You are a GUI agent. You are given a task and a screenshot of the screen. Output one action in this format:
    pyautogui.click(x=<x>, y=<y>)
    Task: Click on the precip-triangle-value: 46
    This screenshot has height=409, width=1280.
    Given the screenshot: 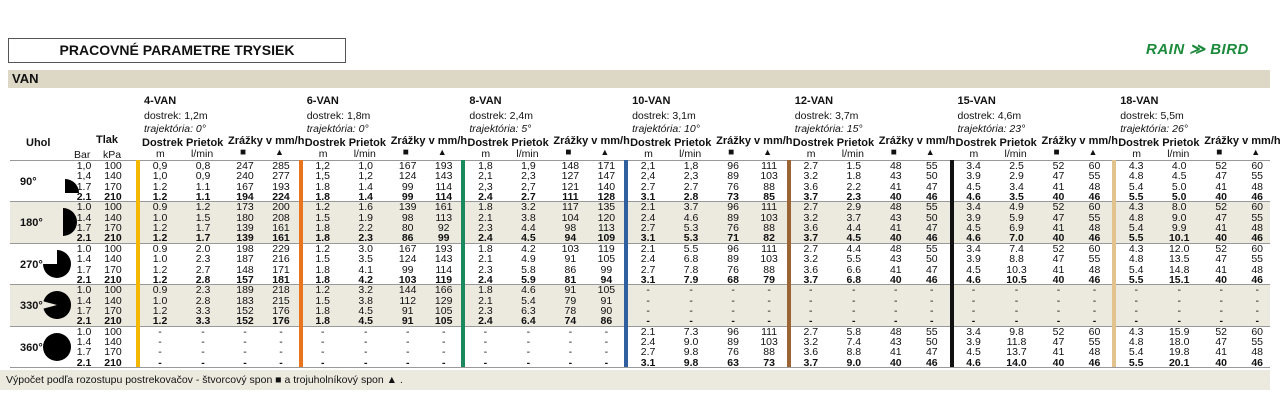 What is the action you would take?
    pyautogui.click(x=1257, y=362)
    